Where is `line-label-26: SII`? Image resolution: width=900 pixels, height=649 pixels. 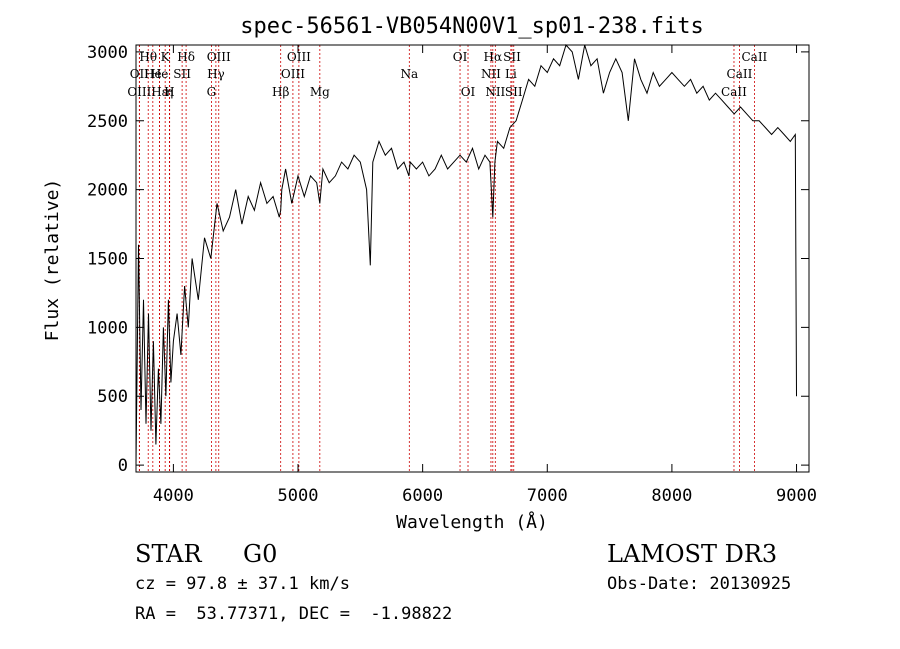
line-label-26: SII is located at coordinates (514, 92).